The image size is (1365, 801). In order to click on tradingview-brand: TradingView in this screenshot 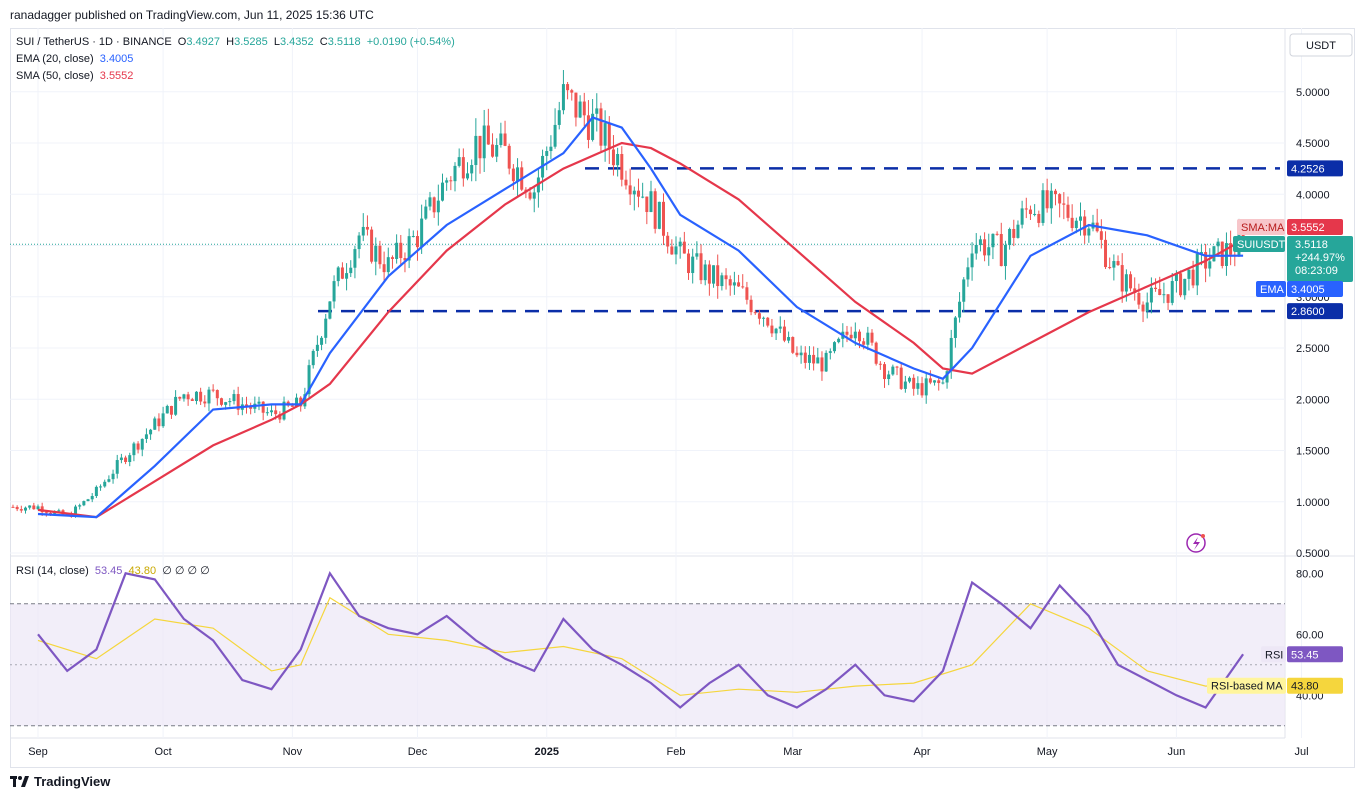, I will do `click(60, 781)`.